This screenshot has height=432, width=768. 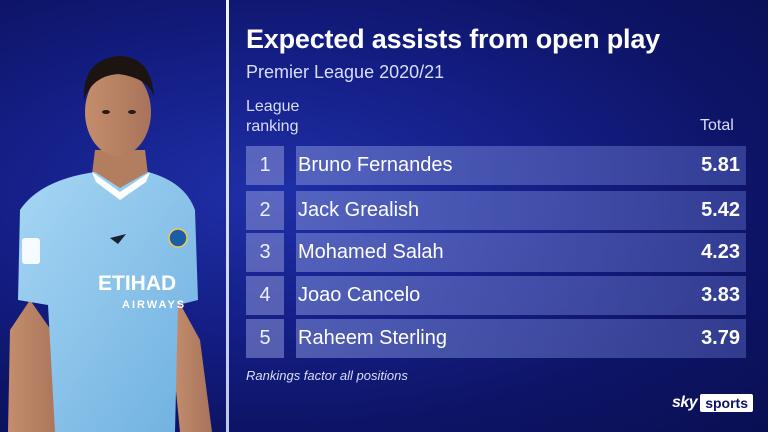 I want to click on player-bar: Joao Cancelo 3.83, so click(x=521, y=295).